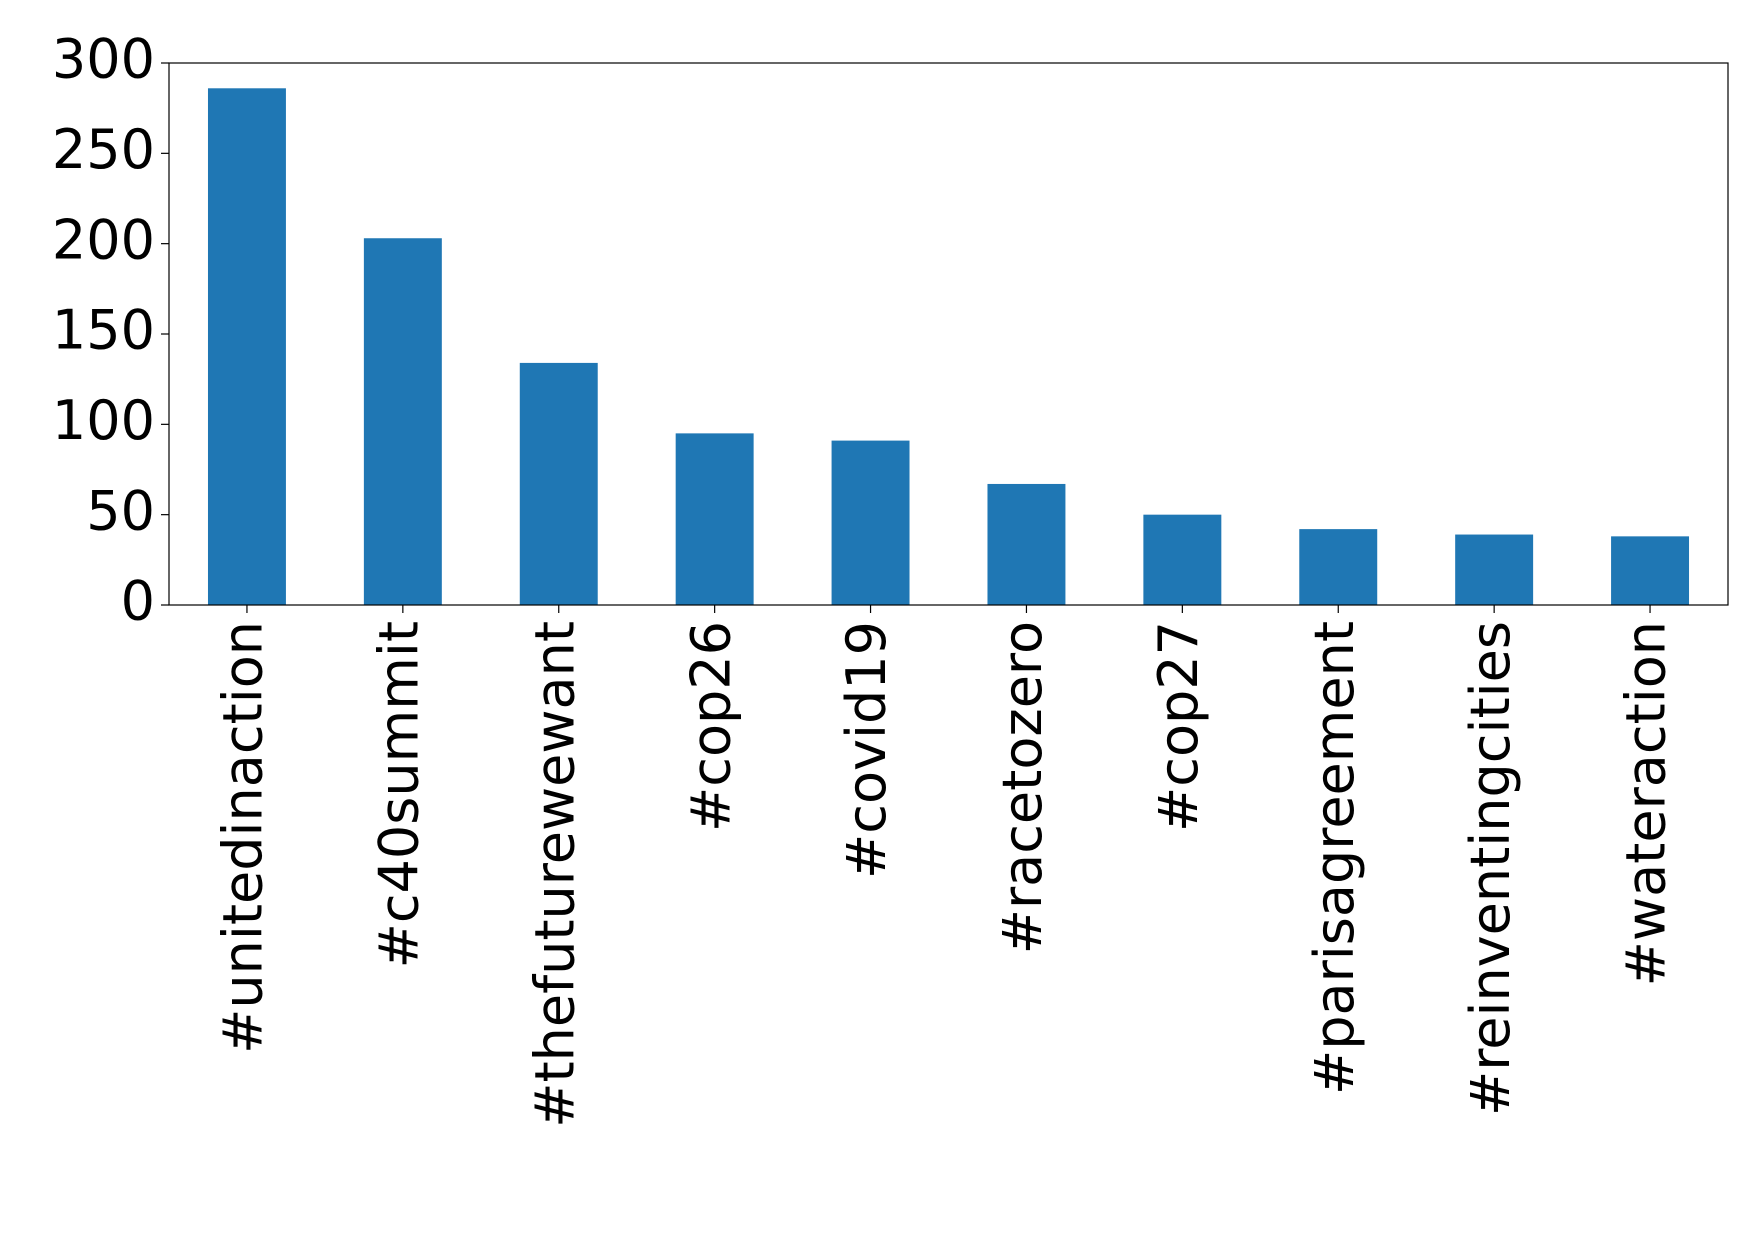  Describe the element at coordinates (103, 149) in the screenshot. I see `y-tick-label: 250` at that location.